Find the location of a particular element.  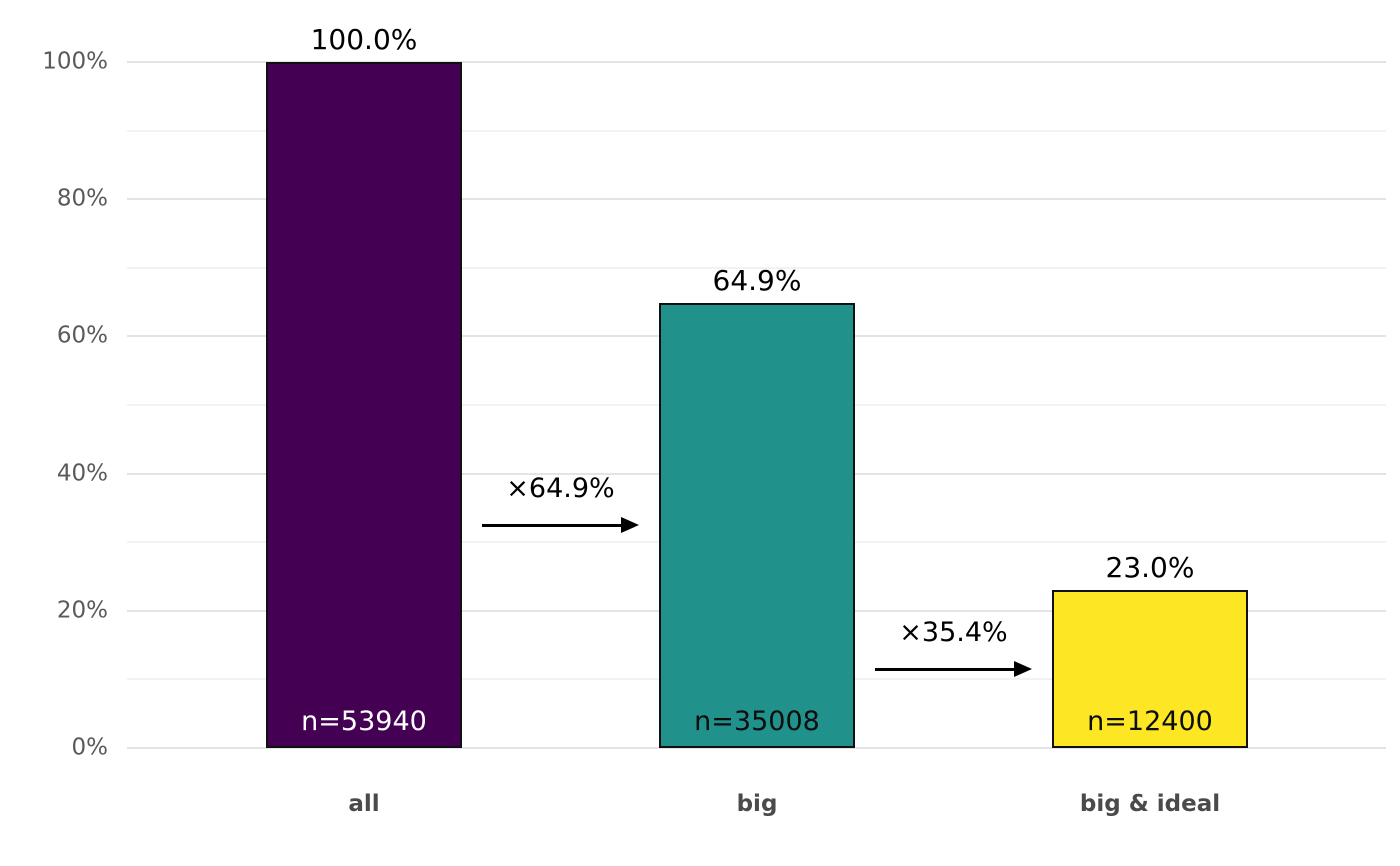

y-tick-label: 60% is located at coordinates (82, 335).